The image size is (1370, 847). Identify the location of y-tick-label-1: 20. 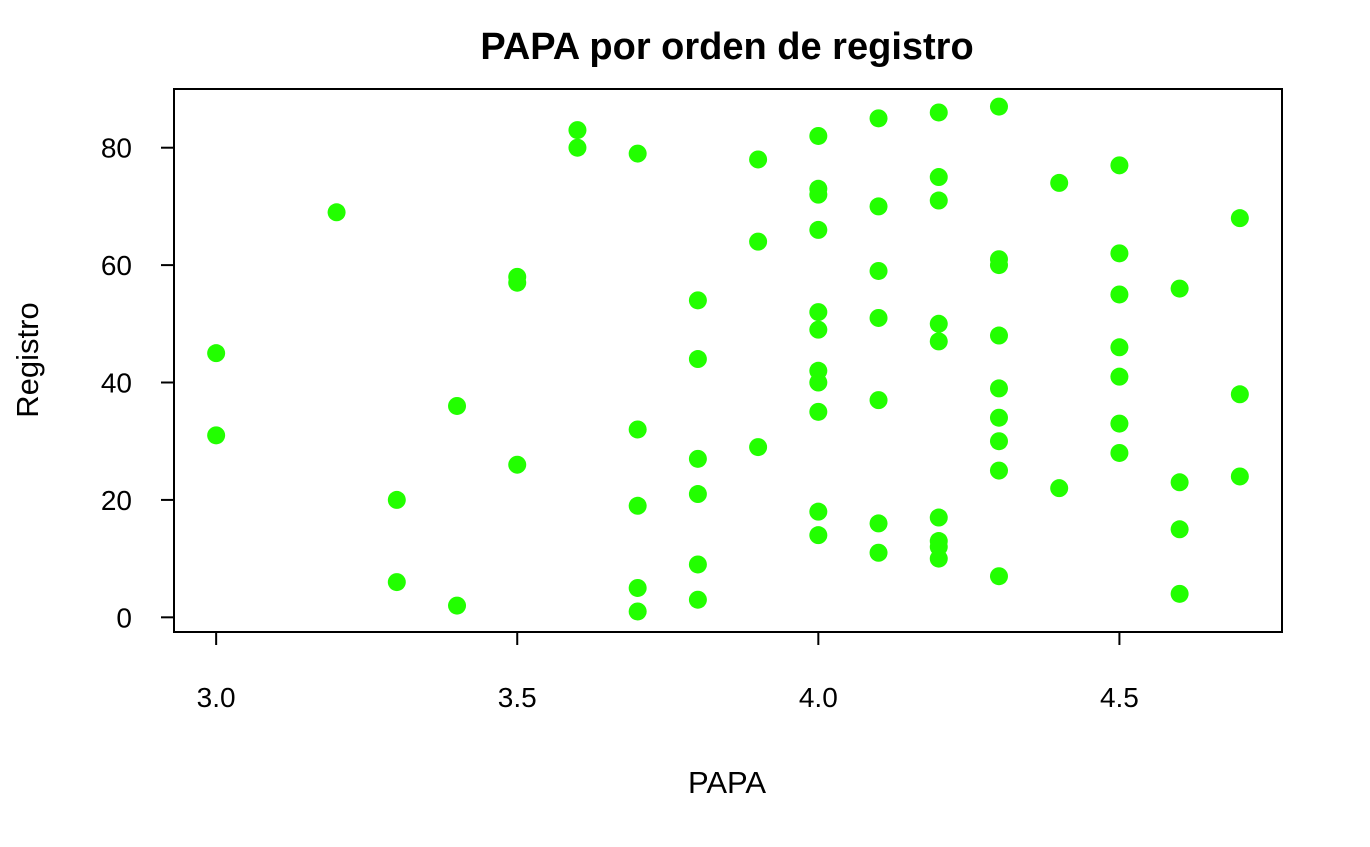
(116, 500).